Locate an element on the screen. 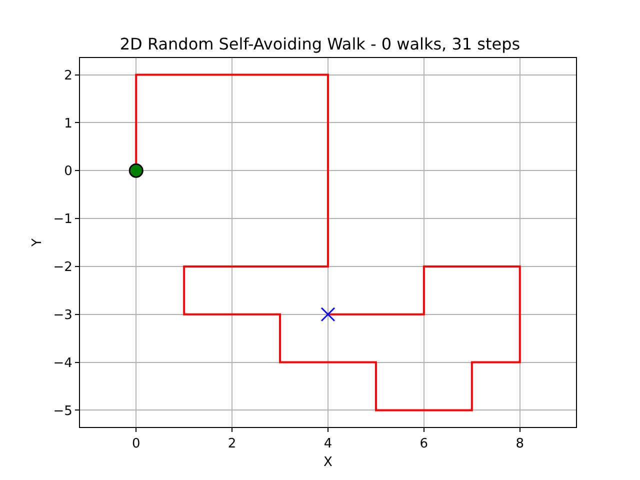 This screenshot has height=480, width=640. x-tick-label: 8 is located at coordinates (520, 444).